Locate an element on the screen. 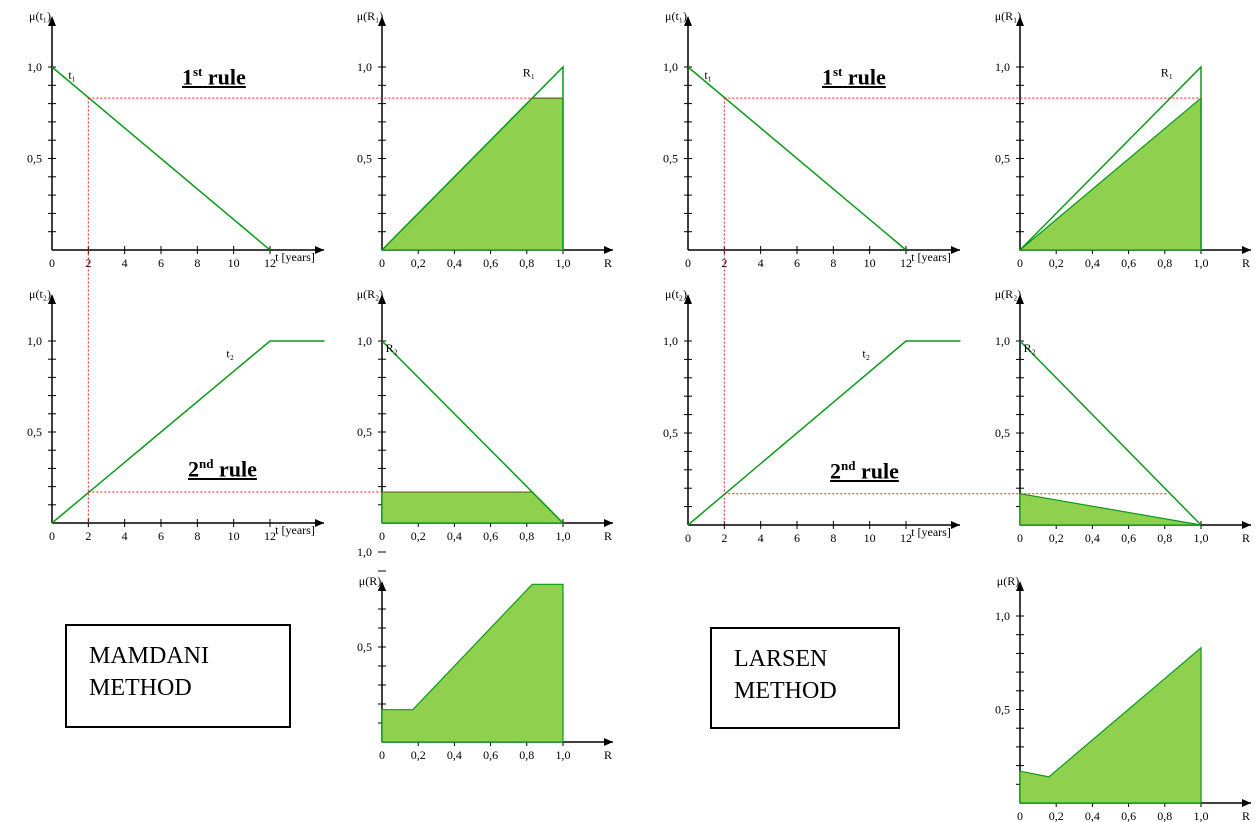  larsen_R2-y-axis-label: μ(R₂) is located at coordinates (1008, 294).